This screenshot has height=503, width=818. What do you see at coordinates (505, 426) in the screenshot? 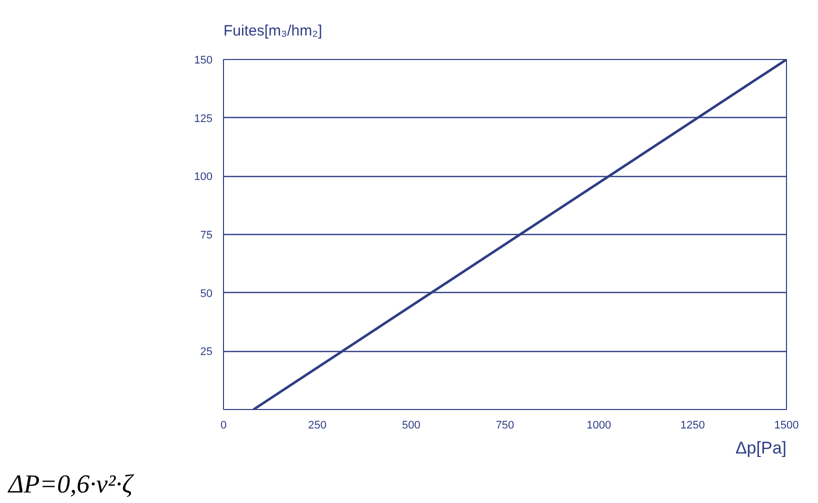
I see `x-tick-label: 750` at bounding box center [505, 426].